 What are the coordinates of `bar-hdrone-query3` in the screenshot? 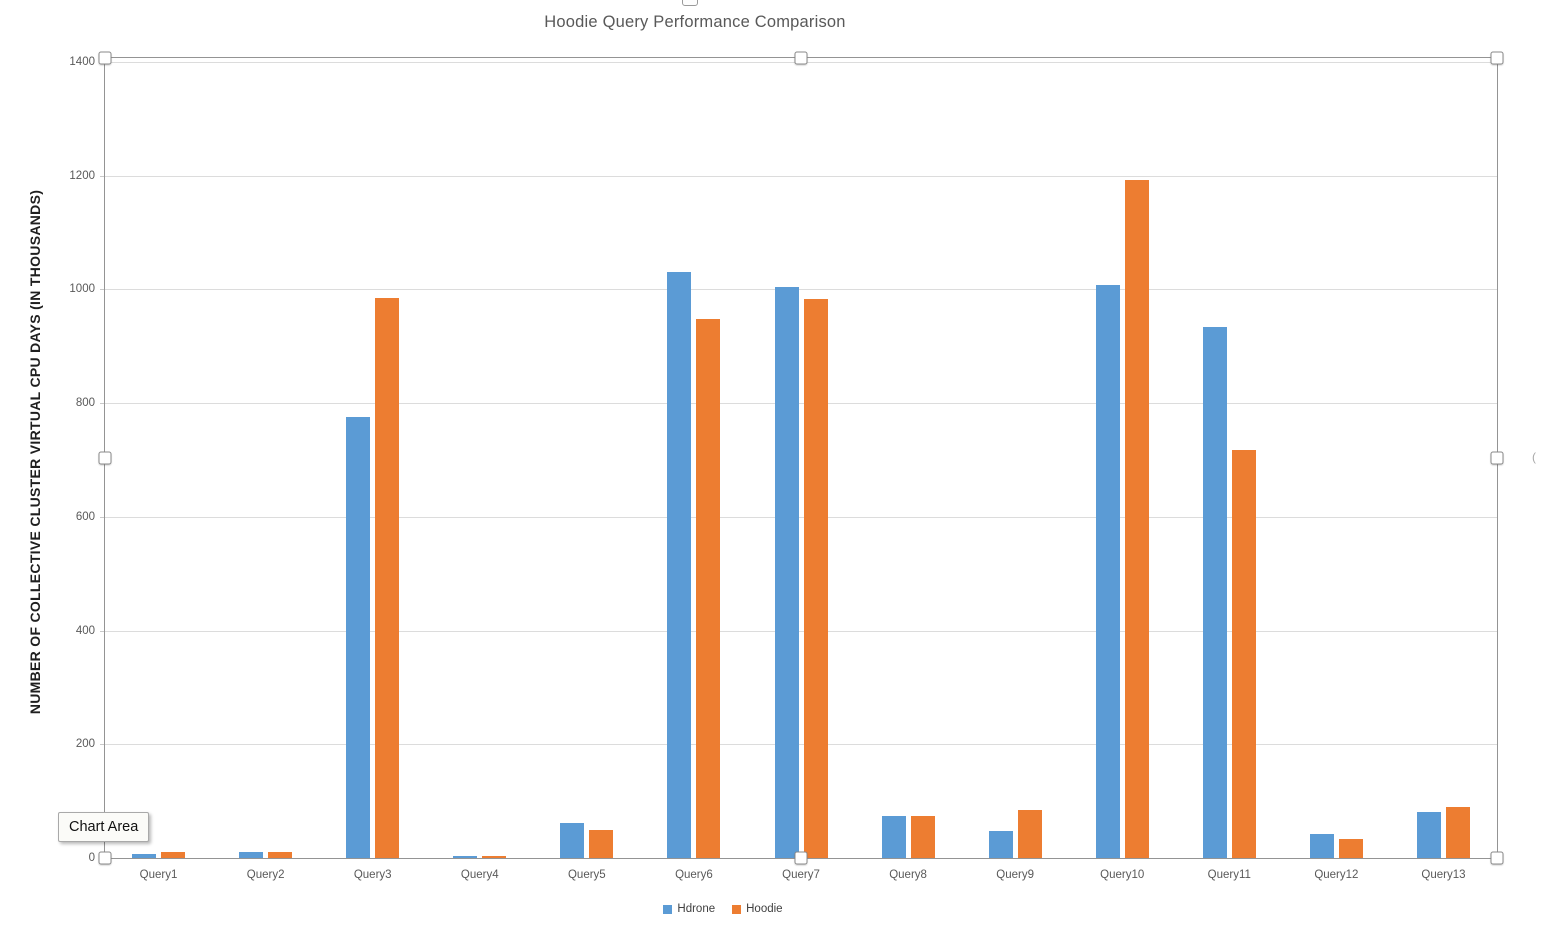 It's located at (358, 637).